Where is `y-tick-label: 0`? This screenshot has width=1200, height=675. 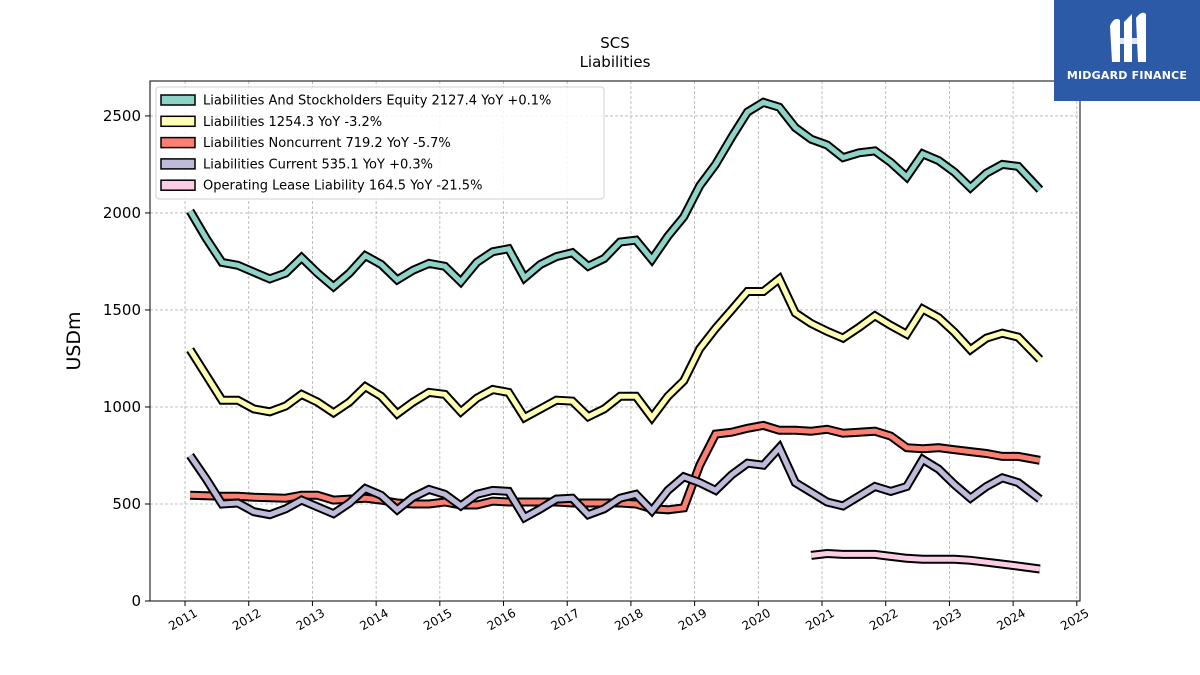 y-tick-label: 0 is located at coordinates (136, 601).